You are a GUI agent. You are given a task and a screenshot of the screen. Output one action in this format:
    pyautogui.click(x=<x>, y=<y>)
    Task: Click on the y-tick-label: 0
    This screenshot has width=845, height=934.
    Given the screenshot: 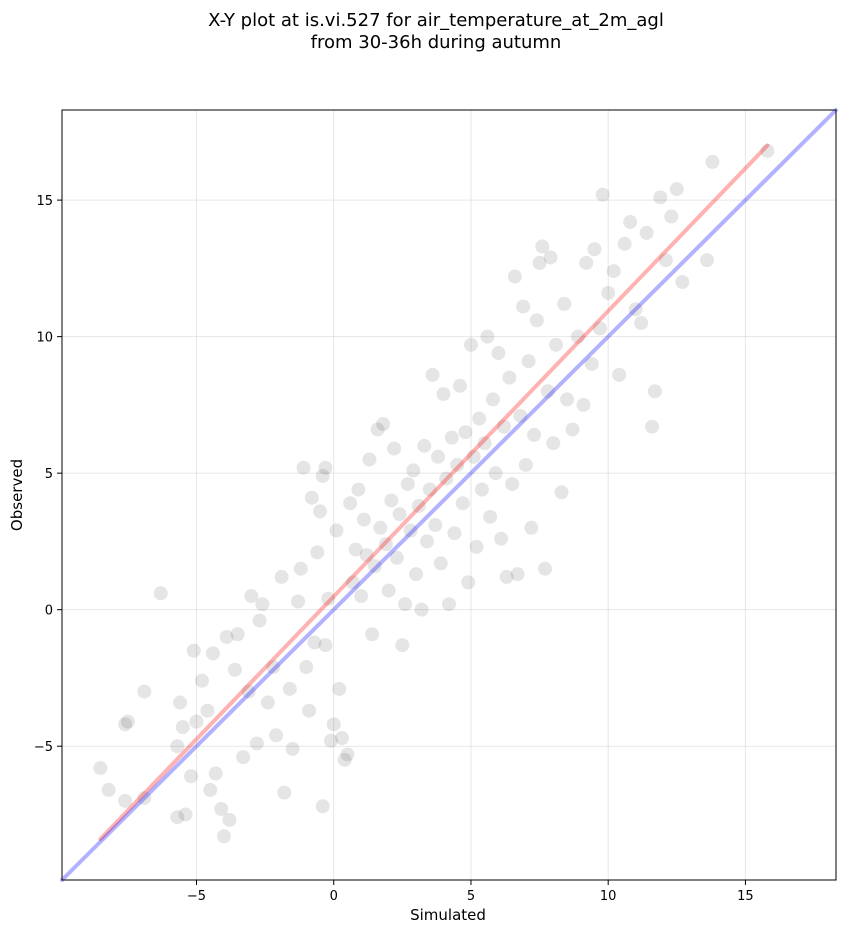 What is the action you would take?
    pyautogui.click(x=49, y=611)
    